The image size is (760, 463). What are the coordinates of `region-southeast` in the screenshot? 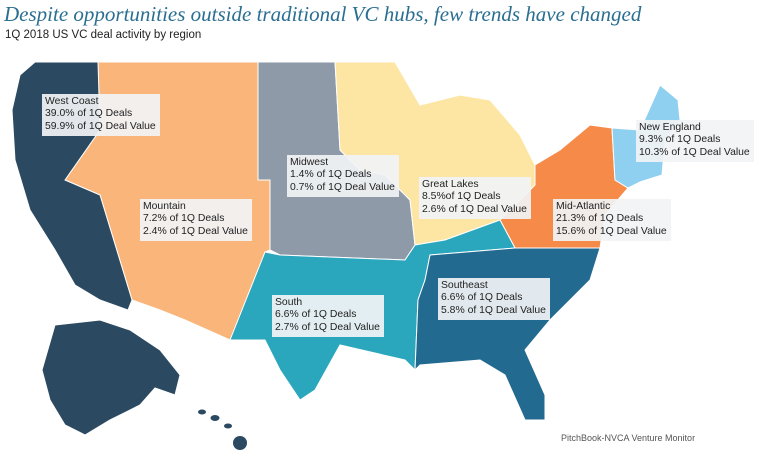 It's located at (507, 334).